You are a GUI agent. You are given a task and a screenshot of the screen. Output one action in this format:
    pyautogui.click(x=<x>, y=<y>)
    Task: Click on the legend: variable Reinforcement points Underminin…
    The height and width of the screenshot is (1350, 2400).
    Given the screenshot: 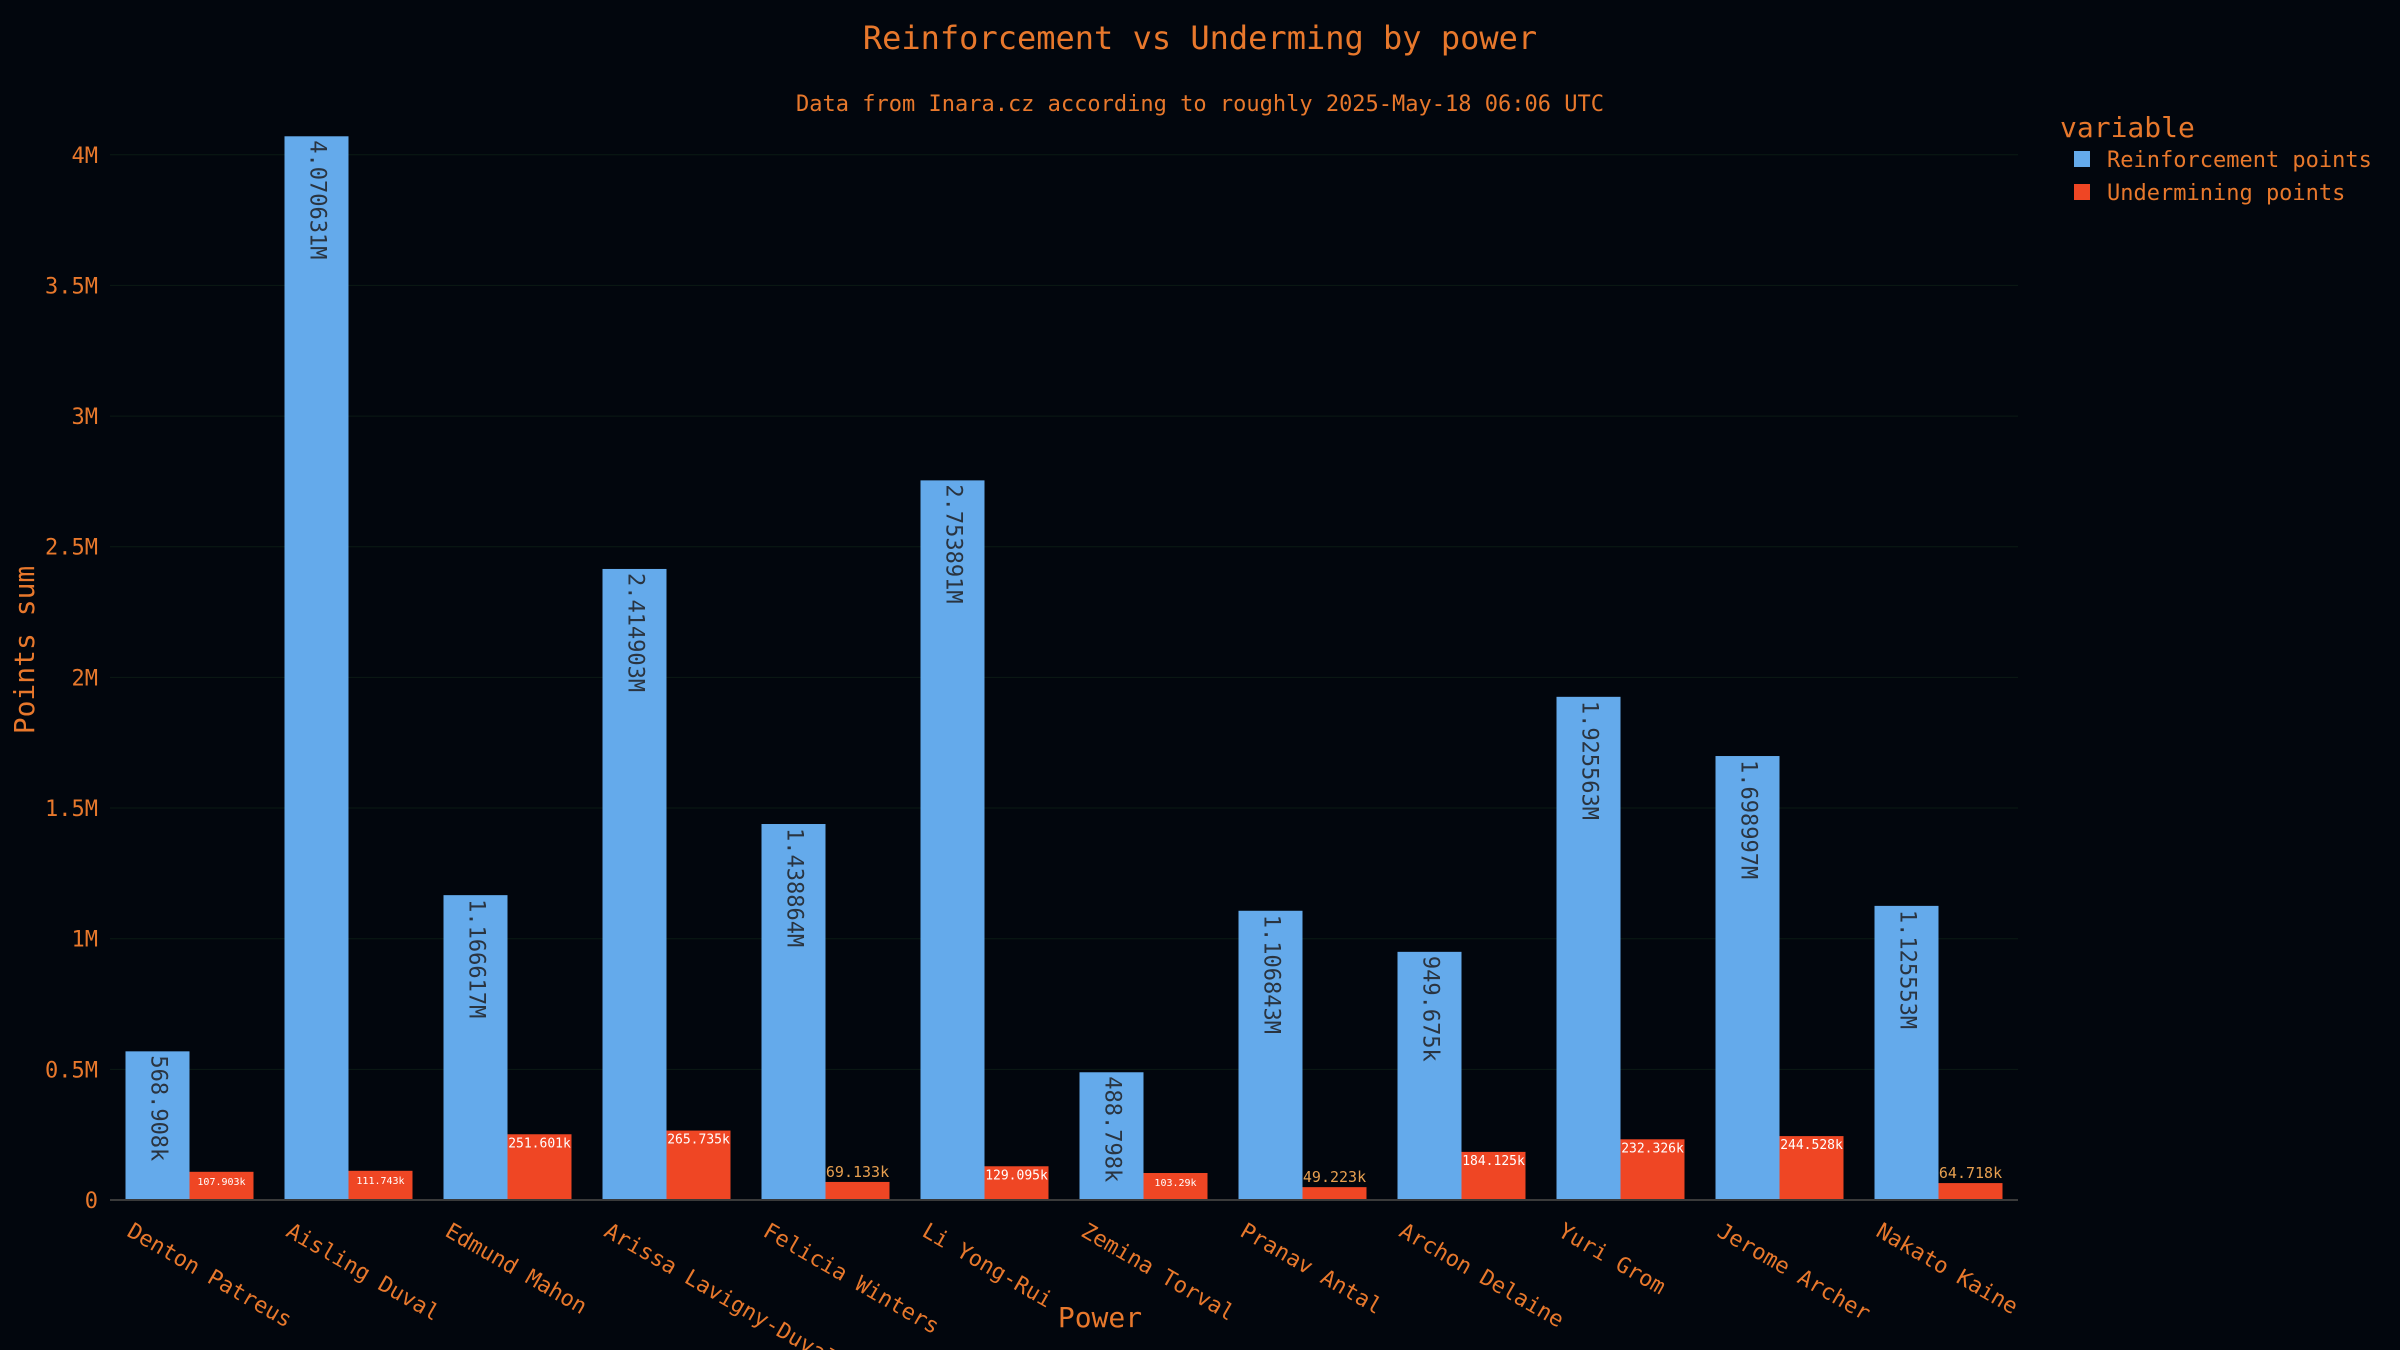 What is the action you would take?
    pyautogui.click(x=2216, y=158)
    